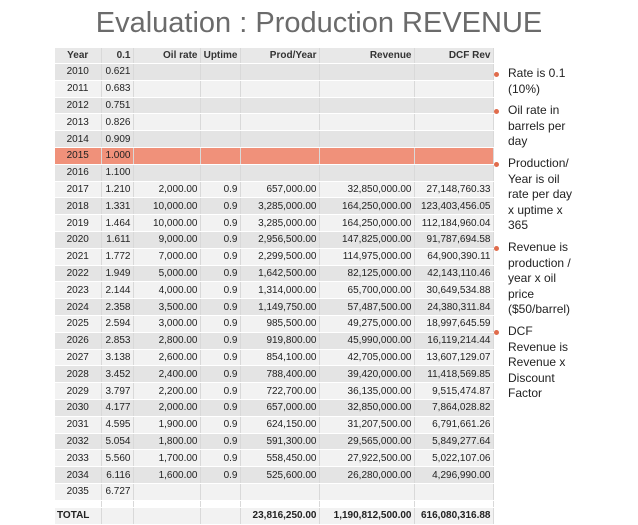  Describe the element at coordinates (117, 290) in the screenshot. I see `cell-rate: 2.144` at that location.